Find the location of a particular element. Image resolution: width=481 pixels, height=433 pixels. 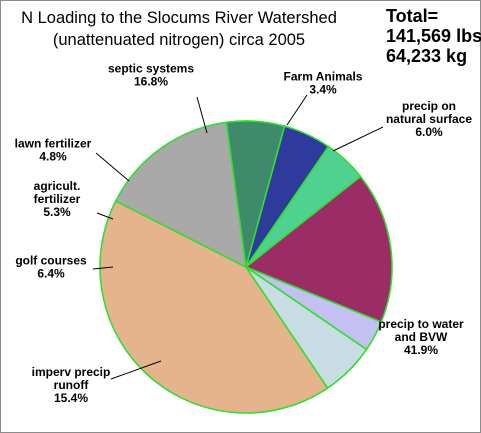

pie-slice-precip-on-natural-surface is located at coordinates (306, 328).